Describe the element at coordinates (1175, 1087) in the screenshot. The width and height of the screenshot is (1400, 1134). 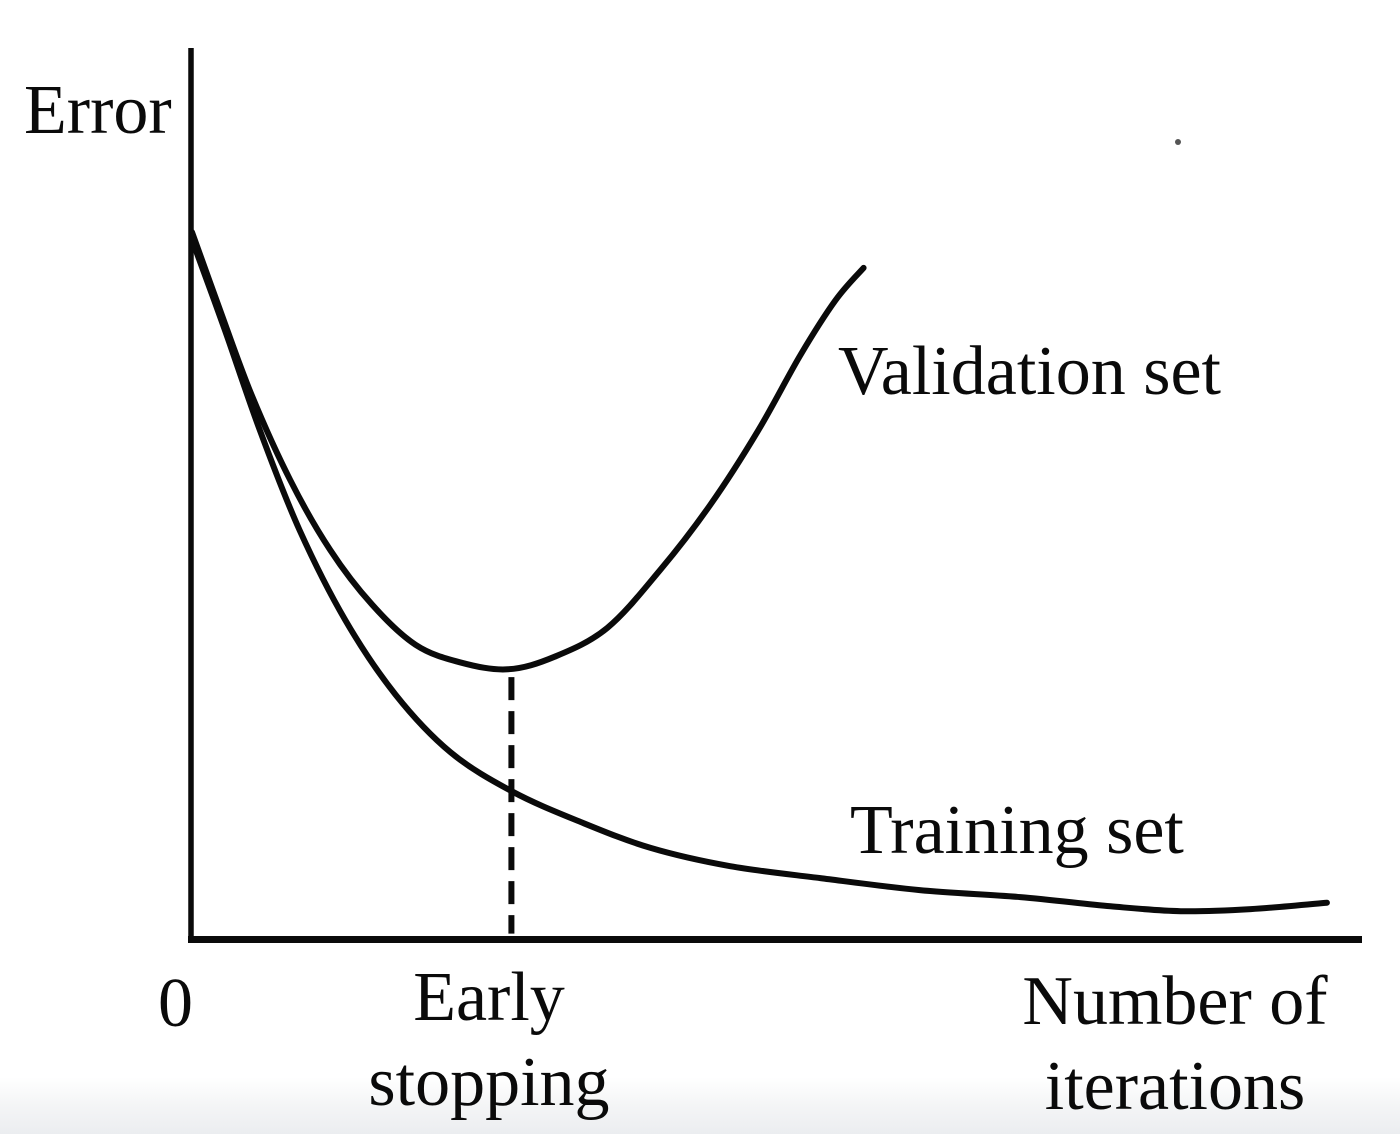
I see `x-axis-label-line2: iterations` at that location.